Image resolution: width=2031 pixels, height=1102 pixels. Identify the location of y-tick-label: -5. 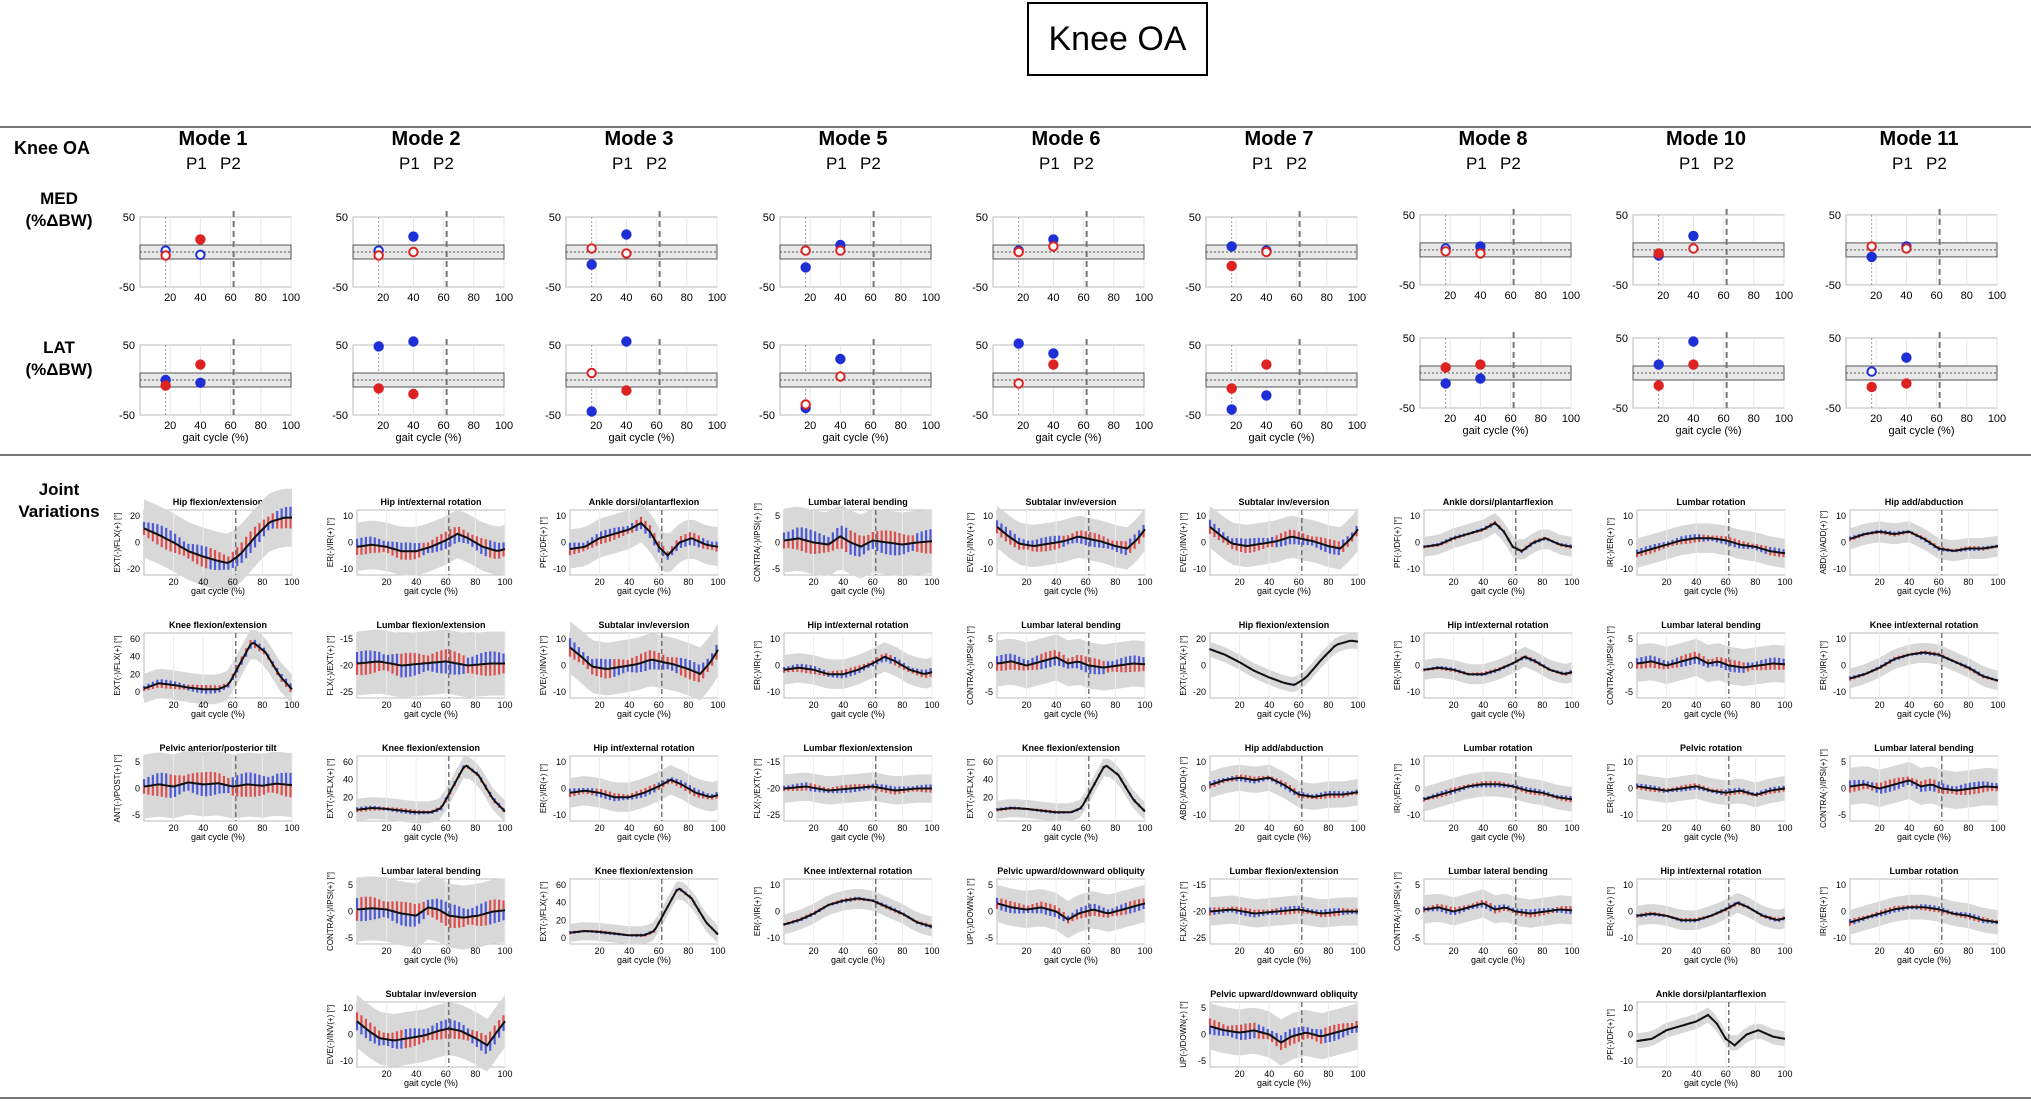
(136, 815).